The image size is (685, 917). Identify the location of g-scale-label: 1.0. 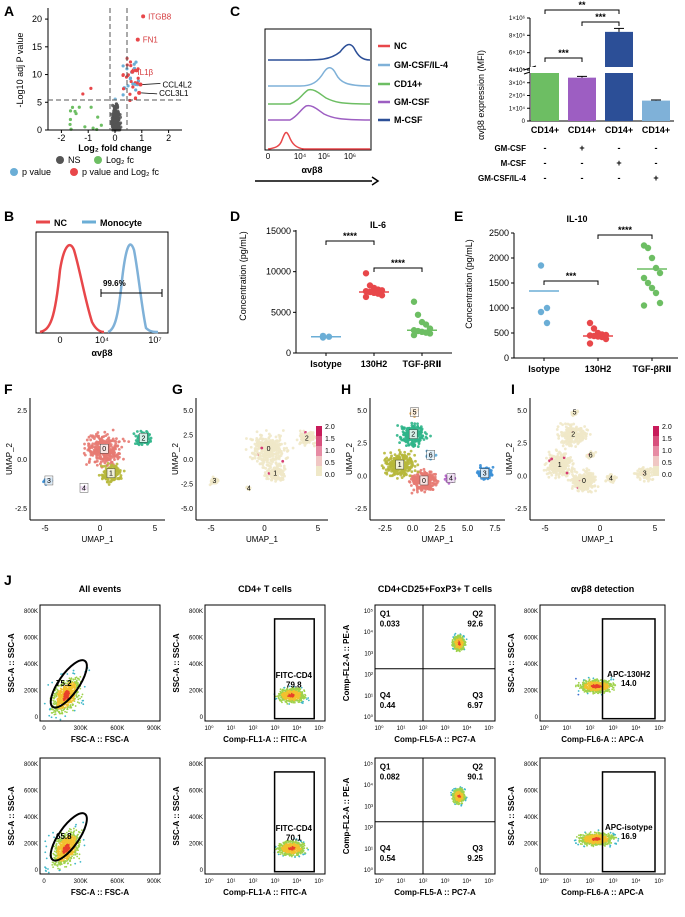
(330, 451).